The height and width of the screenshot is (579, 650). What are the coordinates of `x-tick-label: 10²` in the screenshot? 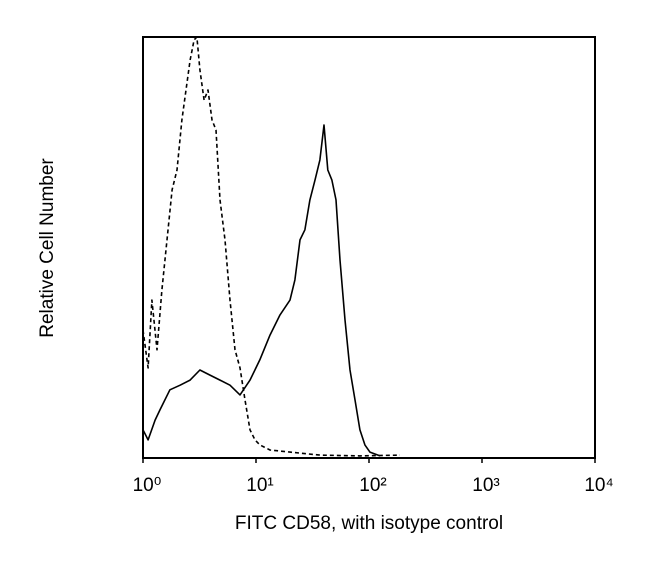 It's located at (372, 485).